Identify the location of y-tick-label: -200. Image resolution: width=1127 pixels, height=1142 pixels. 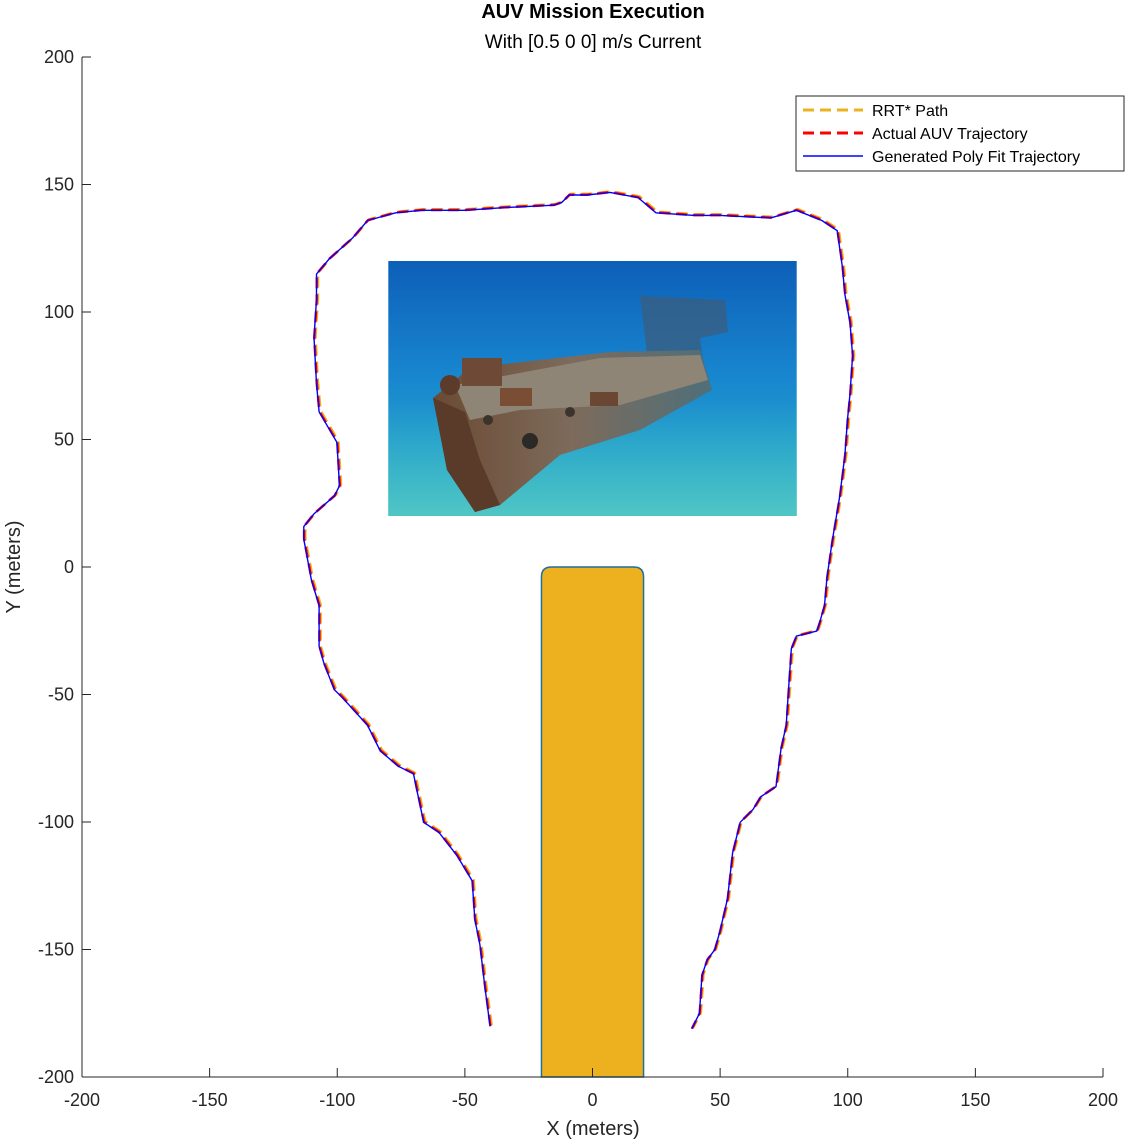
(56, 1077).